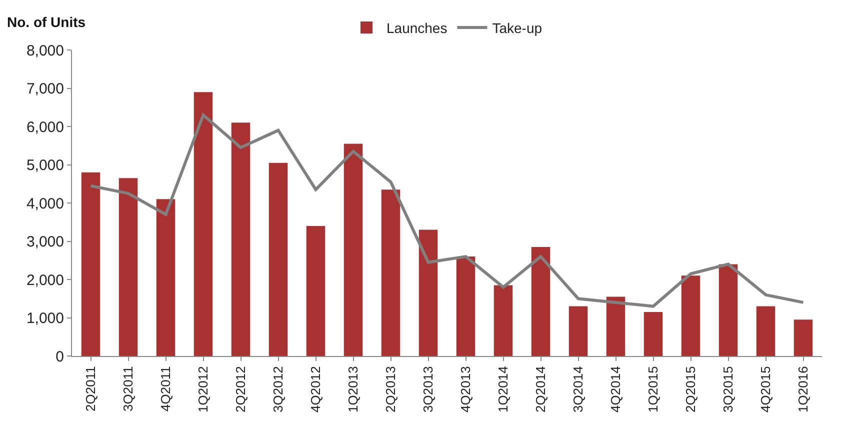 This screenshot has width=842, height=444. I want to click on y-tick-label: 3,000, so click(45, 242).